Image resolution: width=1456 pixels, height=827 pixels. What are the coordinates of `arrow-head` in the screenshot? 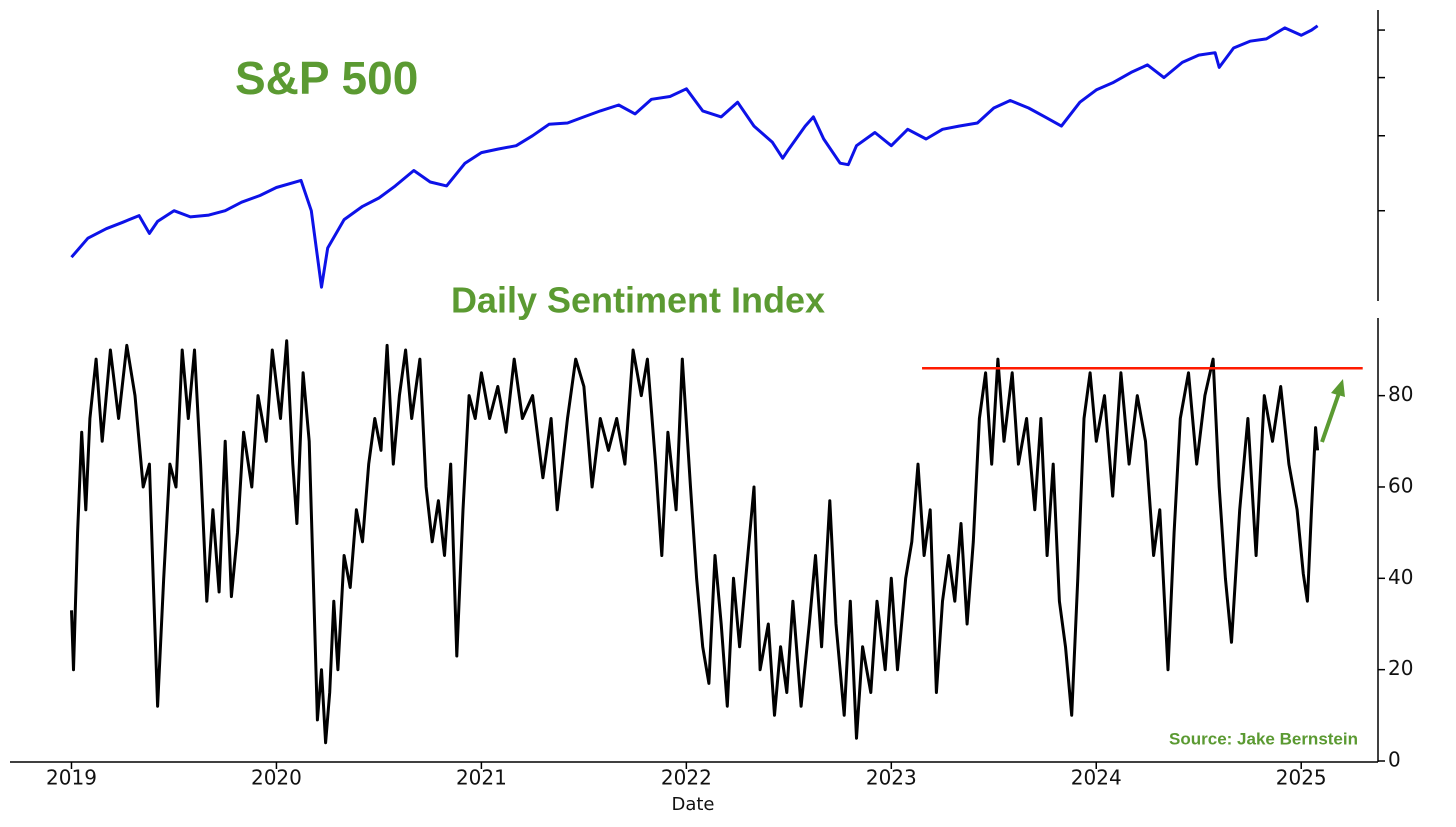 It's located at (1338, 388).